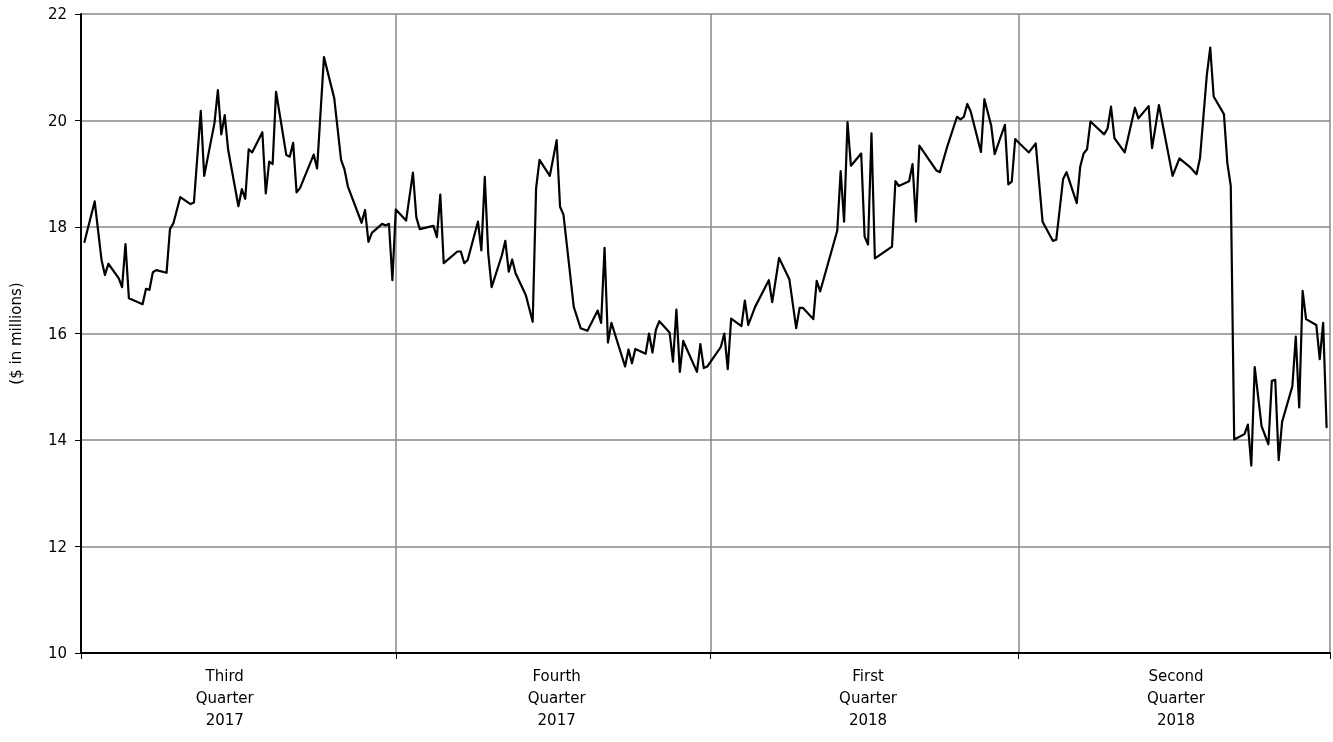 The height and width of the screenshot is (742, 1333). Describe the element at coordinates (57, 546) in the screenshot. I see `y-tick-label: 12` at that location.